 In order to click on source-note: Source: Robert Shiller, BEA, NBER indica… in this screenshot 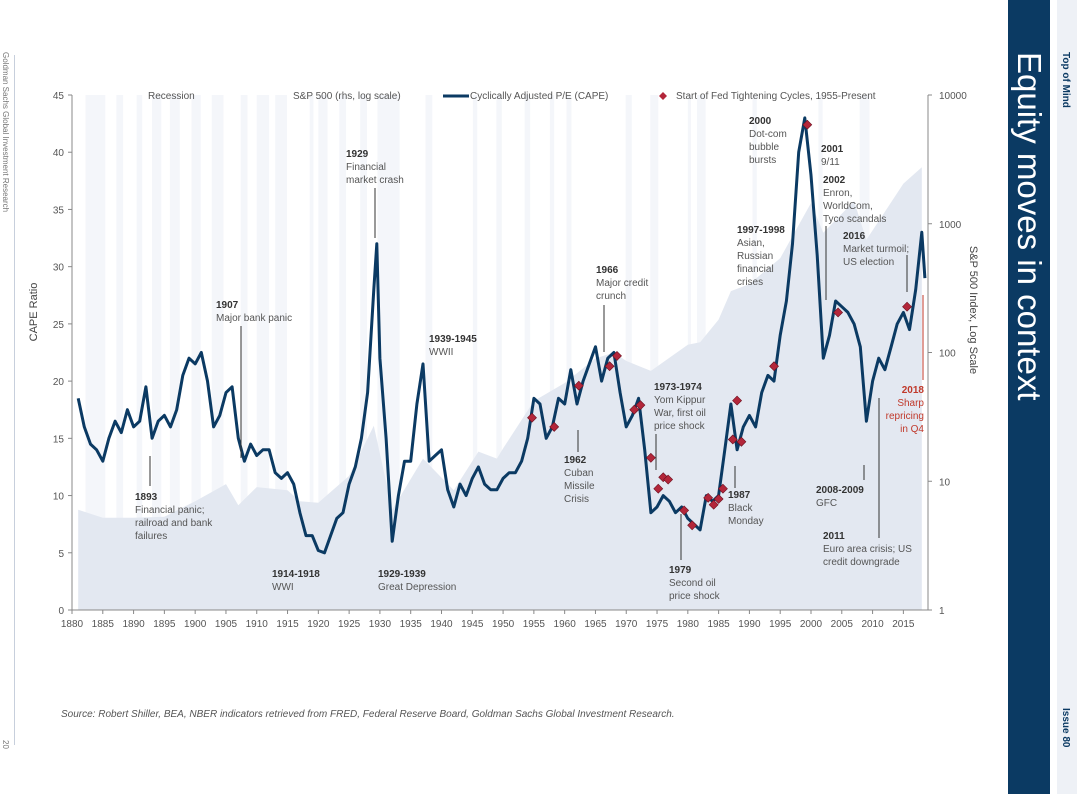, I will do `click(368, 714)`.